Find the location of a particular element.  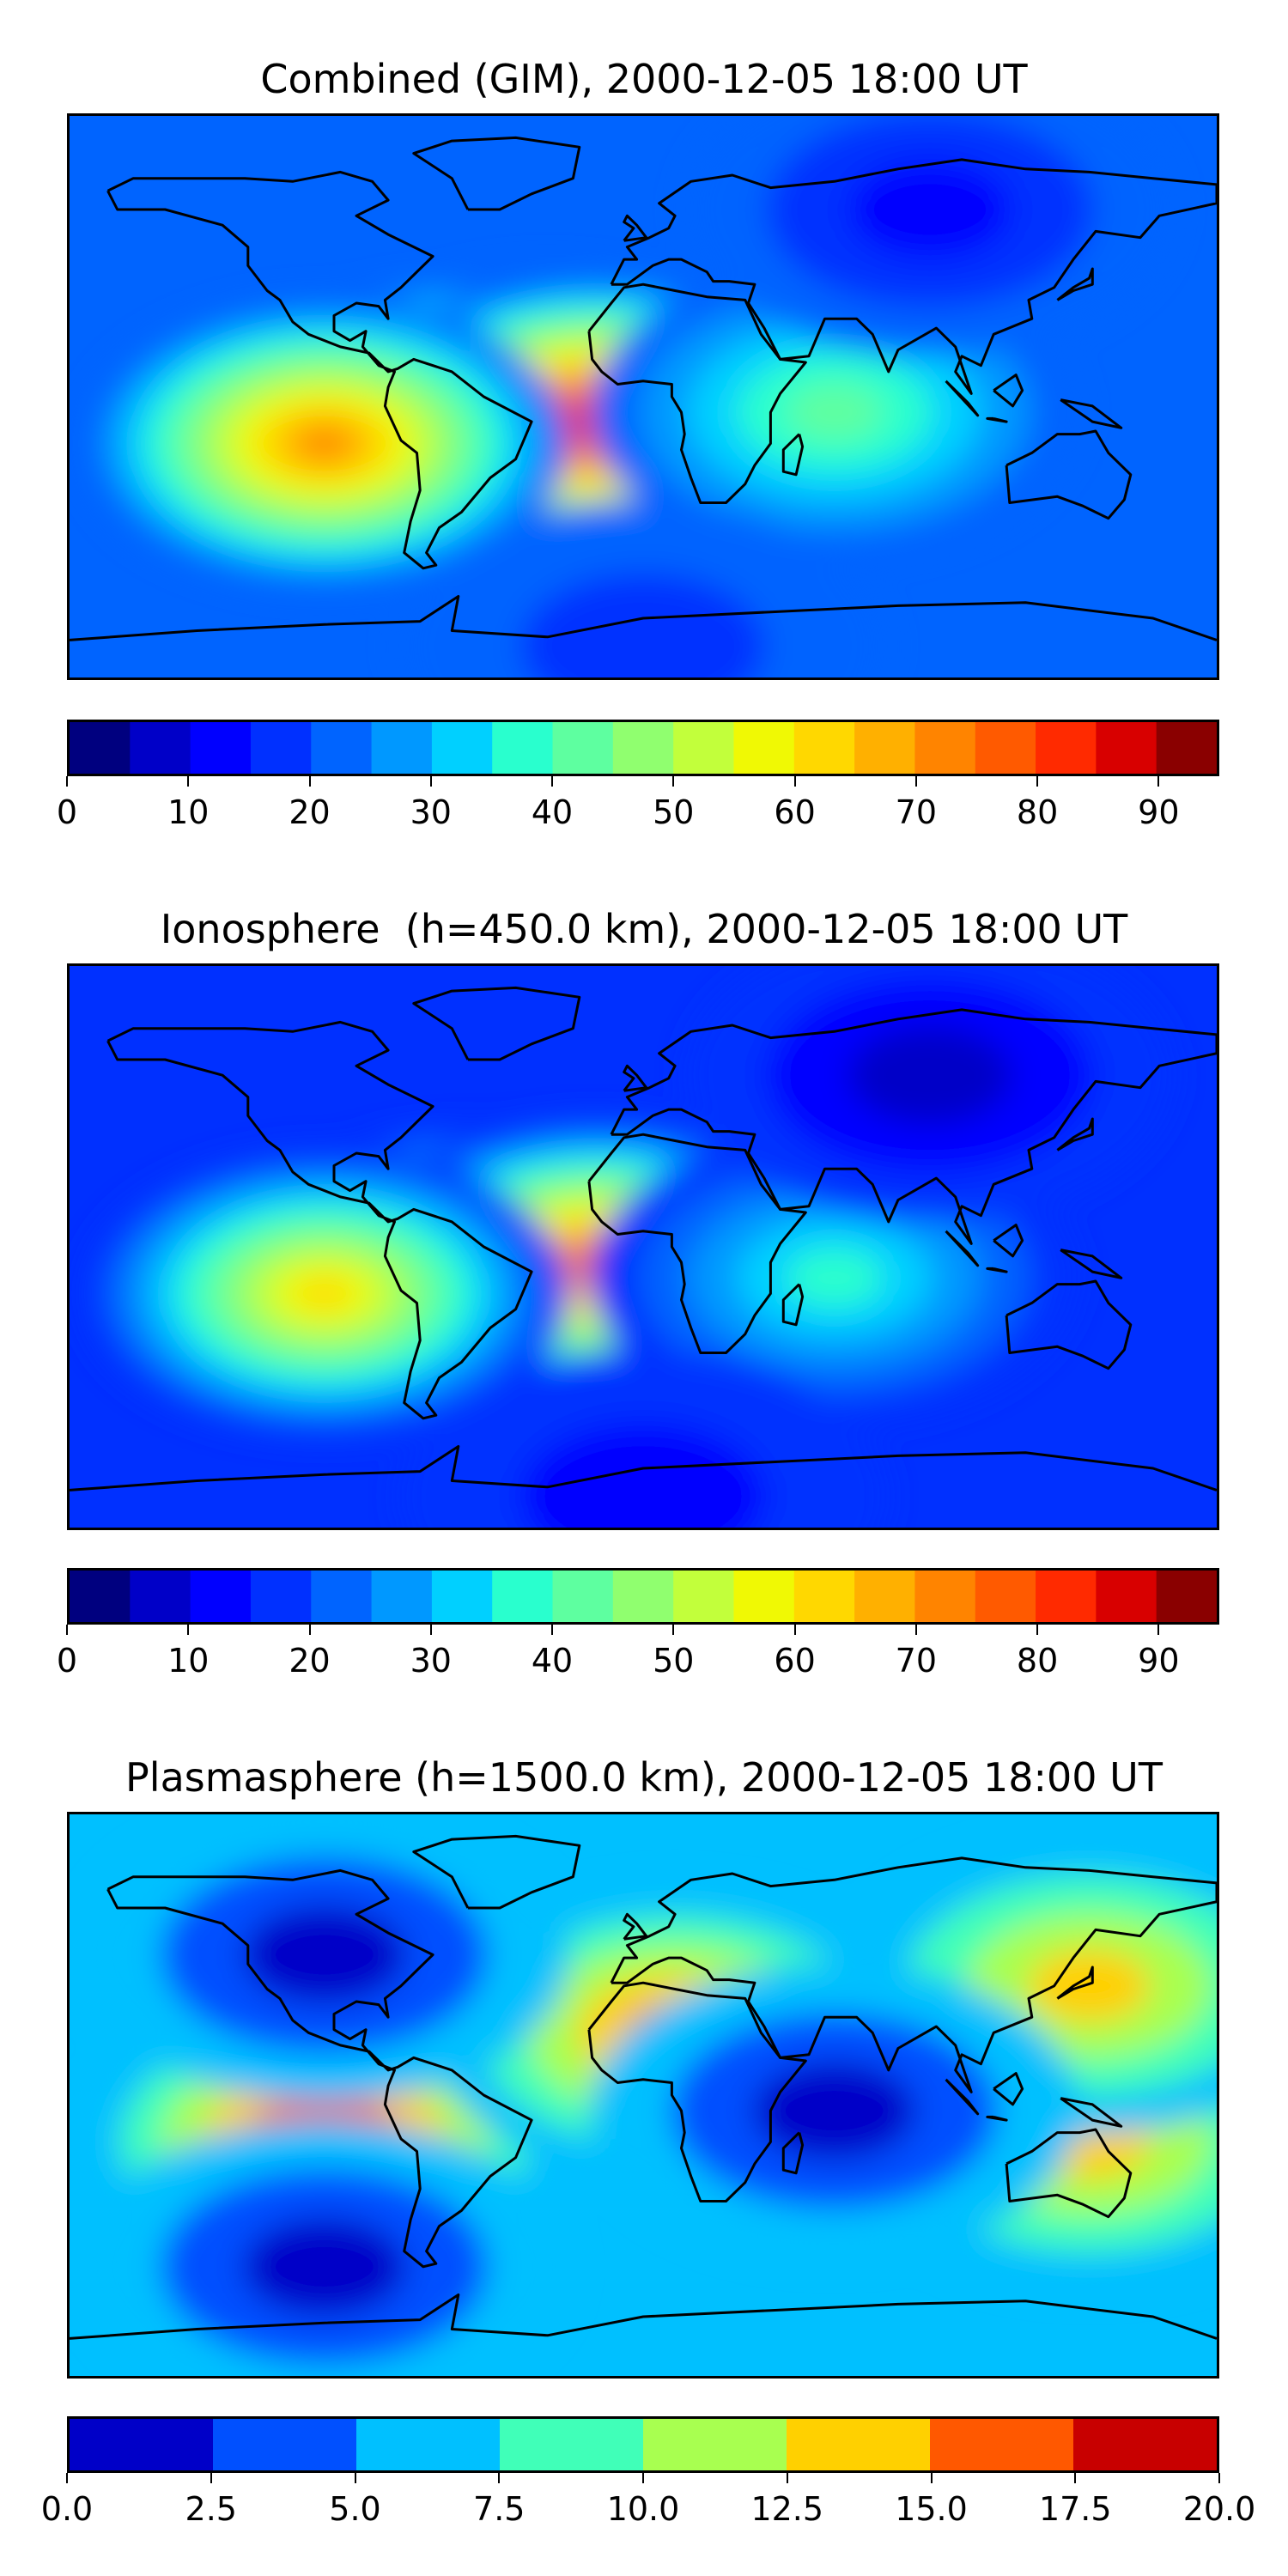

heatmap-feature-antarctic-low is located at coordinates (643, 625).